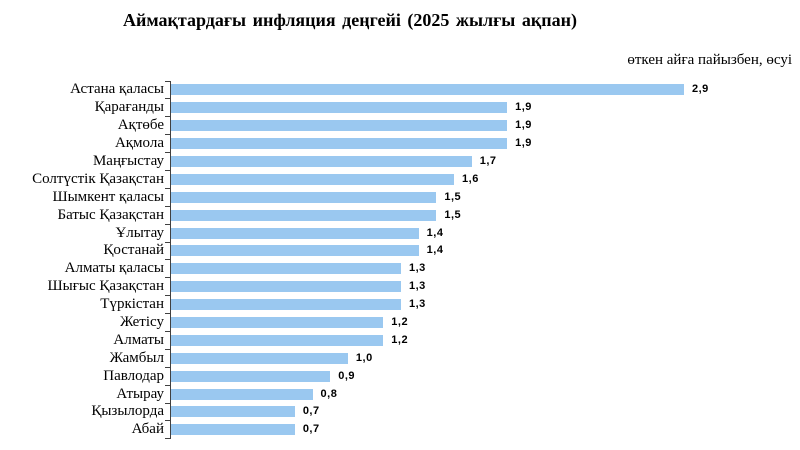 The width and height of the screenshot is (800, 450). I want to click on value-label: 0,9, so click(346, 375).